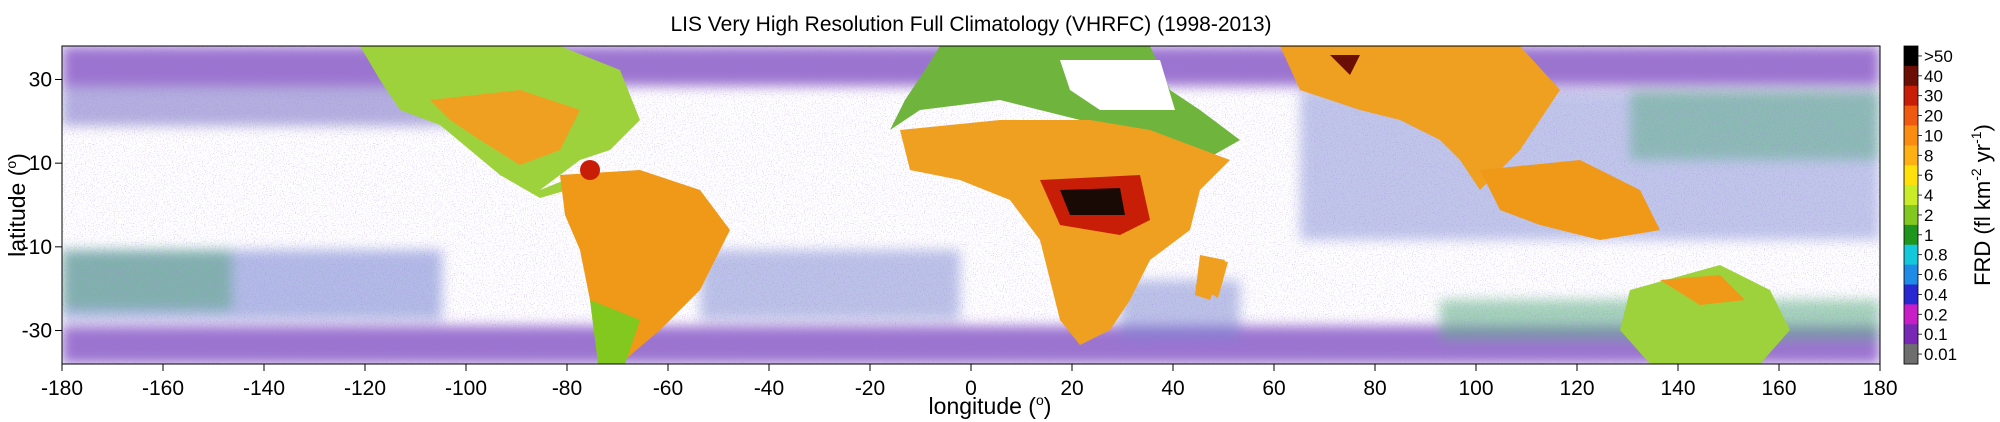 This screenshot has height=422, width=2000. What do you see at coordinates (1879, 388) in the screenshot?
I see `x-tick-label: 180` at bounding box center [1879, 388].